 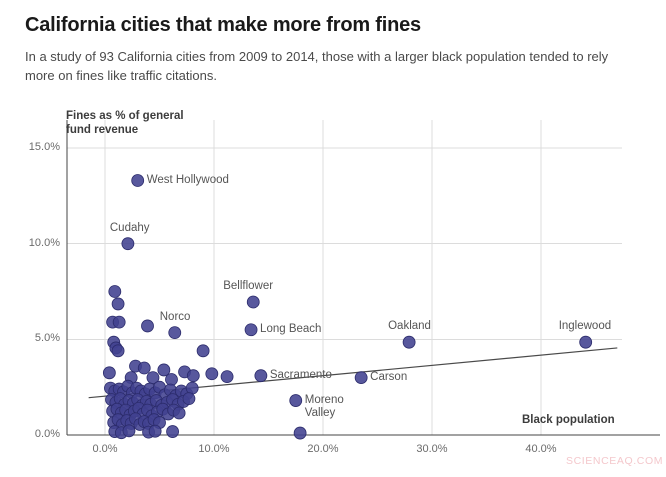 What do you see at coordinates (44, 242) in the screenshot?
I see `y-tick-label: 10.0%` at bounding box center [44, 242].